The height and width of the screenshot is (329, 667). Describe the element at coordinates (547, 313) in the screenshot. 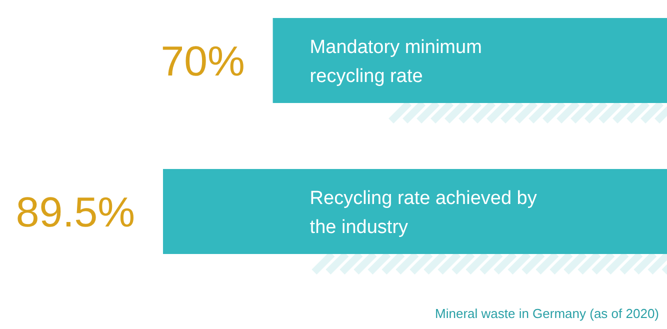

I see `text: Mineral waste in Germany (as of 2020)` at that location.